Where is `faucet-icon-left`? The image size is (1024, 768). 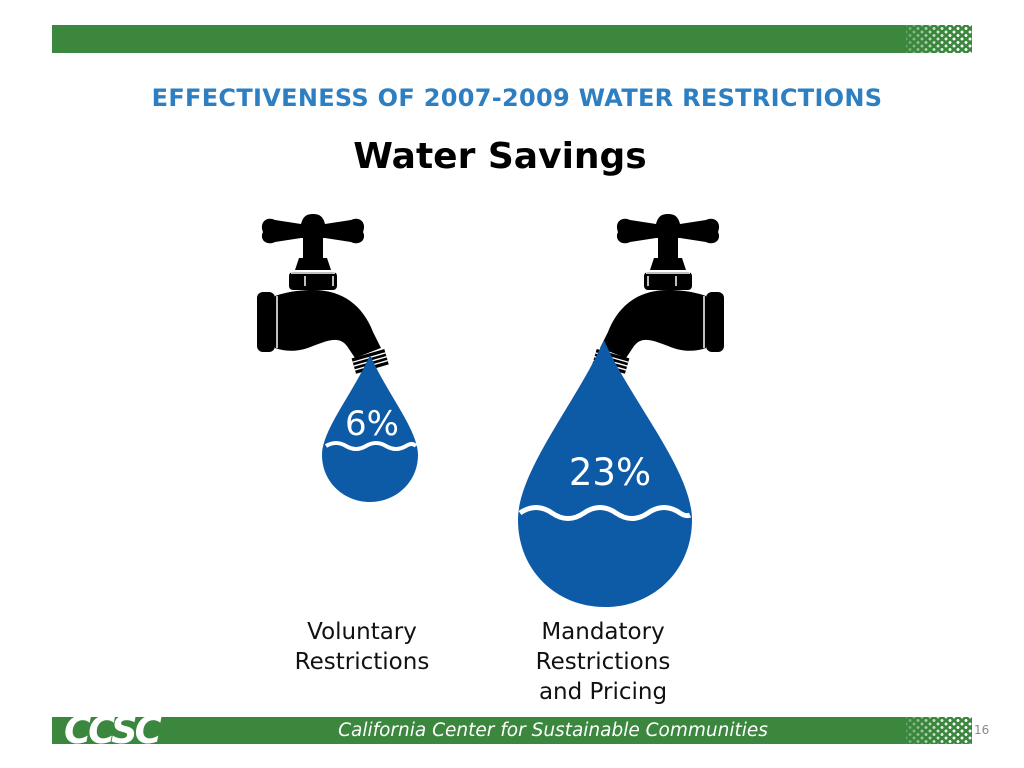
faucet-icon-left is located at coordinates (323, 294).